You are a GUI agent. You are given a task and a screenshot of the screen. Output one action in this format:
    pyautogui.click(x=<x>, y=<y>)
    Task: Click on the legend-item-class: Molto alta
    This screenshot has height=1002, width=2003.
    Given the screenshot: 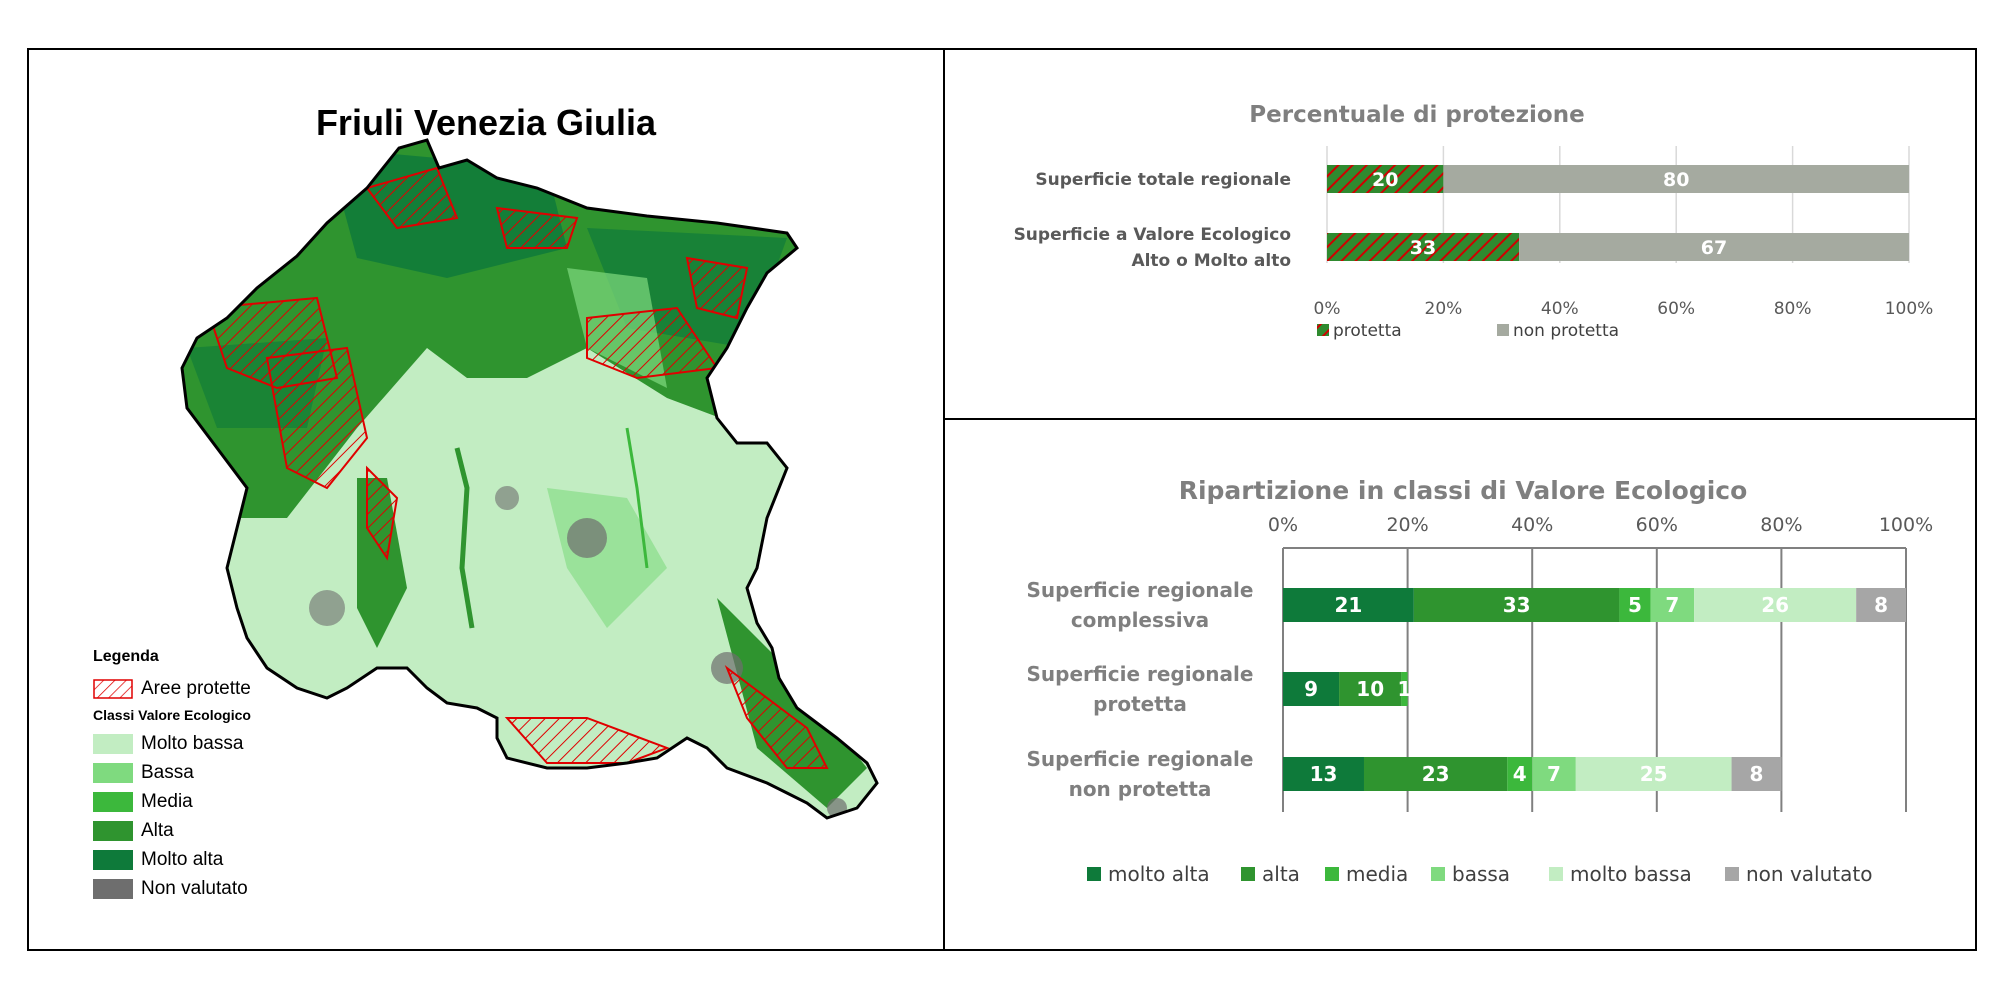 What is the action you would take?
    pyautogui.click(x=172, y=859)
    